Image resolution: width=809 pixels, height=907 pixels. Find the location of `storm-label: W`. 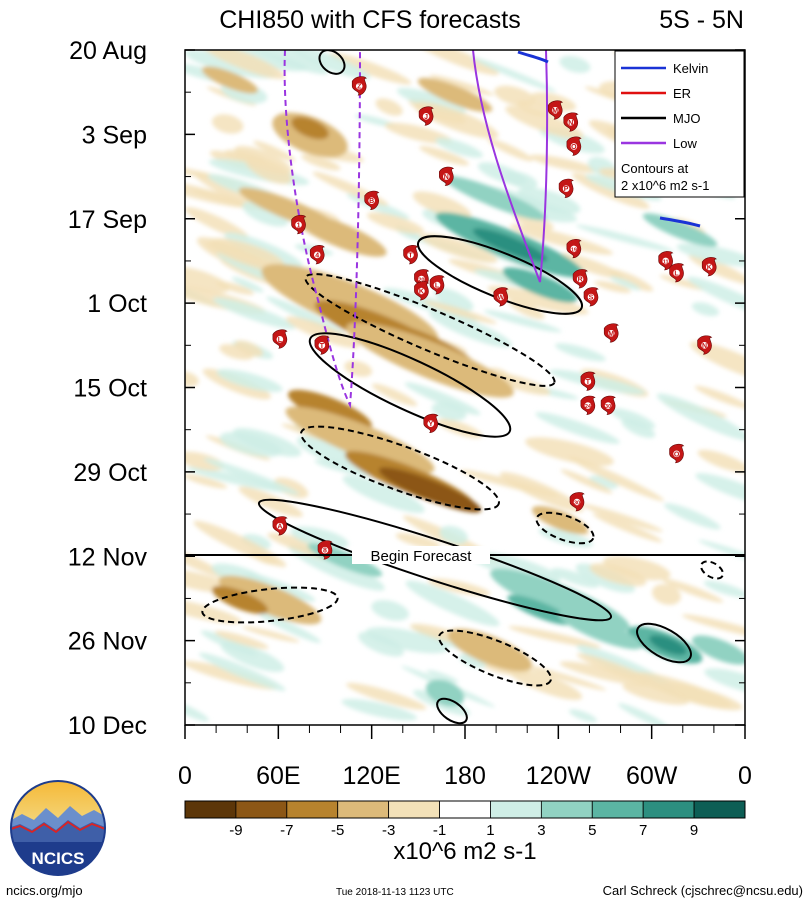

storm-label: W is located at coordinates (500, 298).